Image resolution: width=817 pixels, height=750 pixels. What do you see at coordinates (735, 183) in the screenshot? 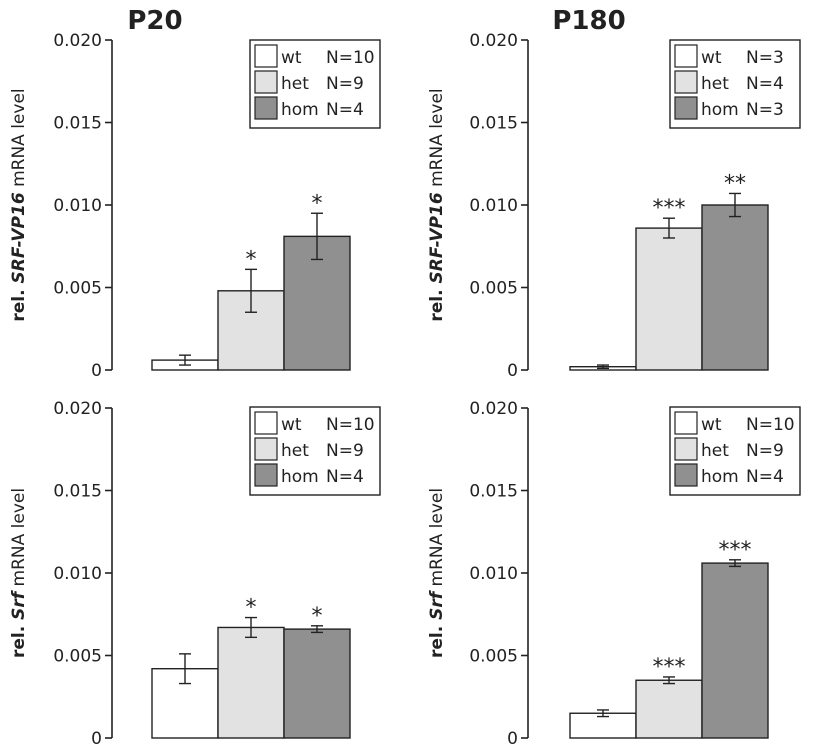
I see `significance-marker-hom: **` at bounding box center [735, 183].